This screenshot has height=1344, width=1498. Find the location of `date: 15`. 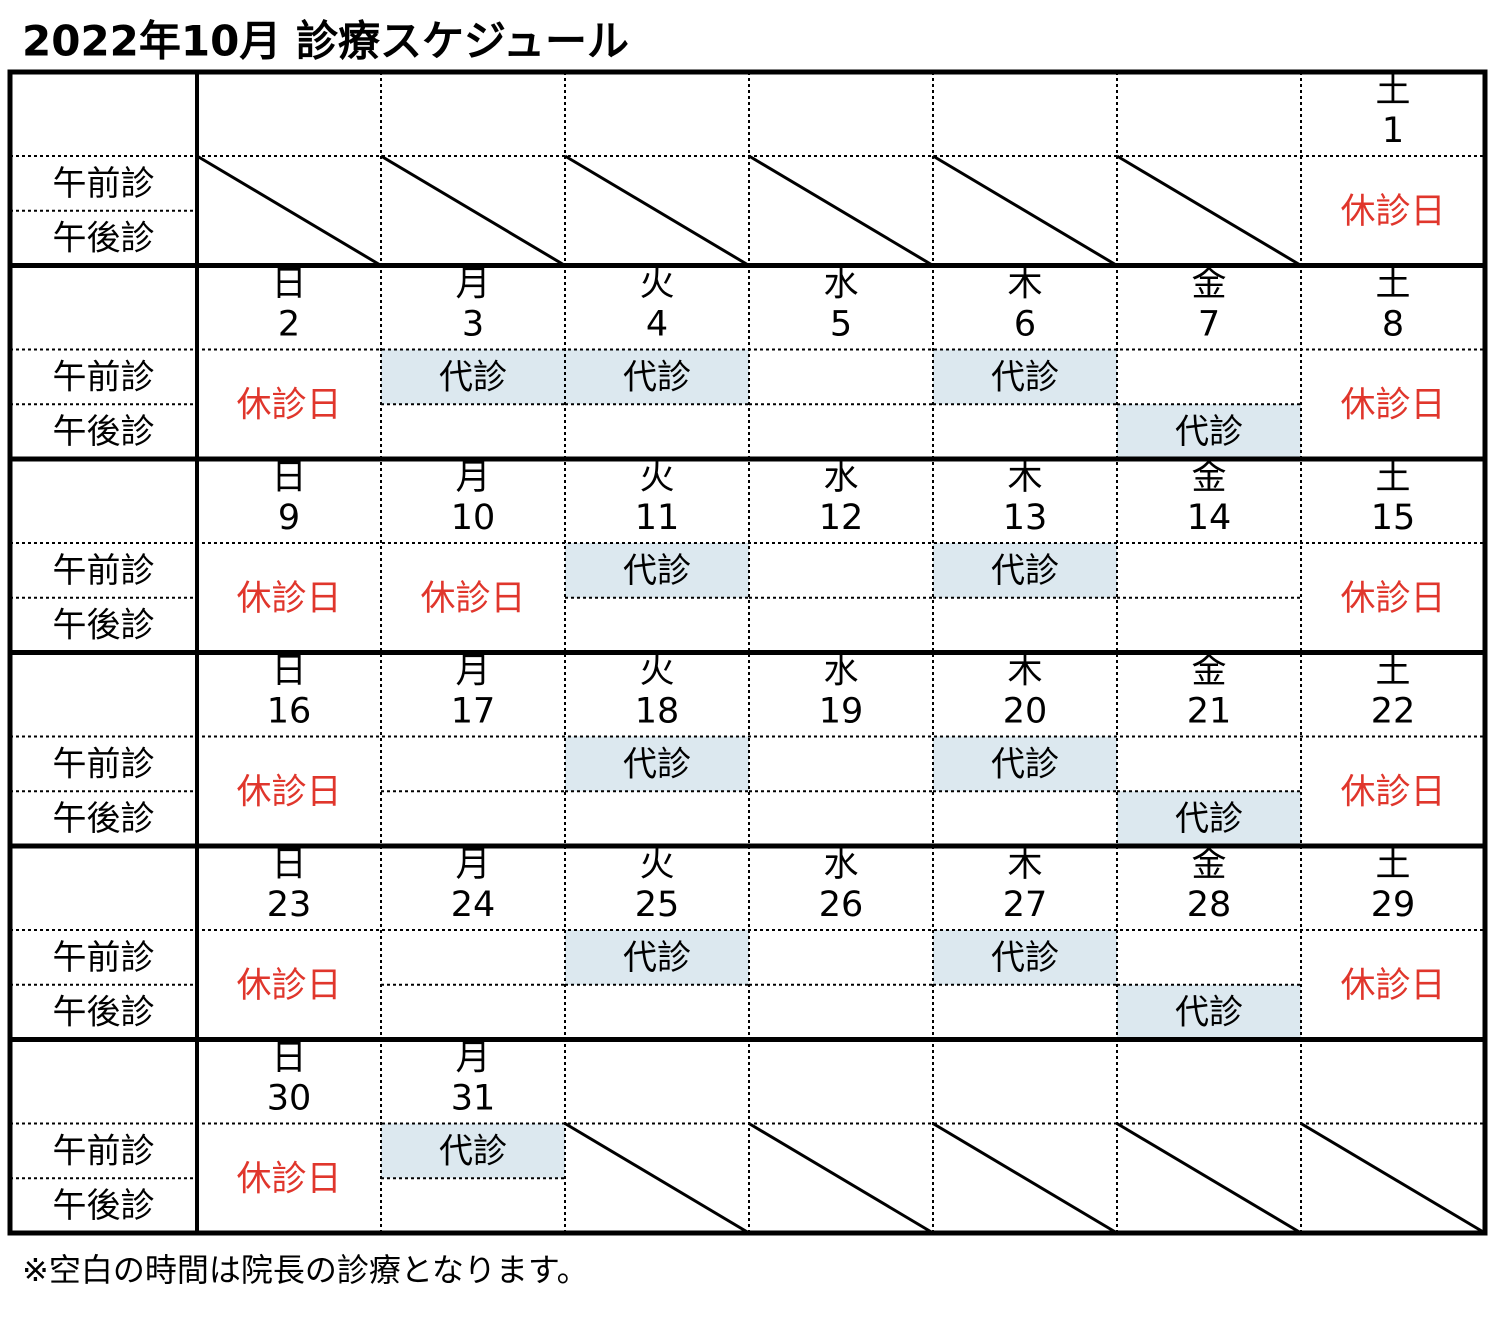

date: 15 is located at coordinates (1393, 518).